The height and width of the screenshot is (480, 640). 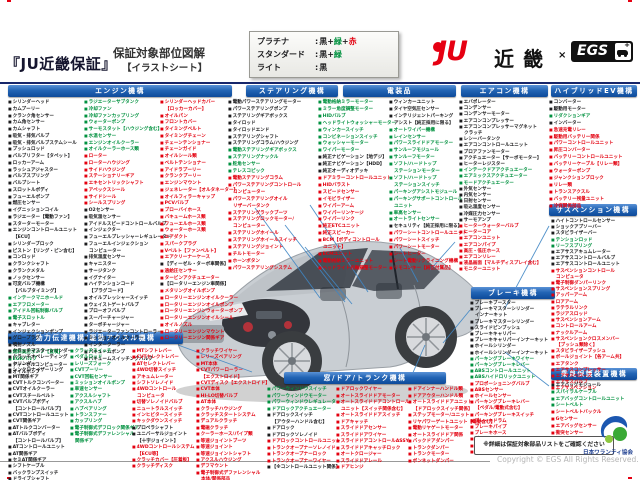 I want to click on part-item: ソフト/ハードトップ, so click(x=428, y=164).